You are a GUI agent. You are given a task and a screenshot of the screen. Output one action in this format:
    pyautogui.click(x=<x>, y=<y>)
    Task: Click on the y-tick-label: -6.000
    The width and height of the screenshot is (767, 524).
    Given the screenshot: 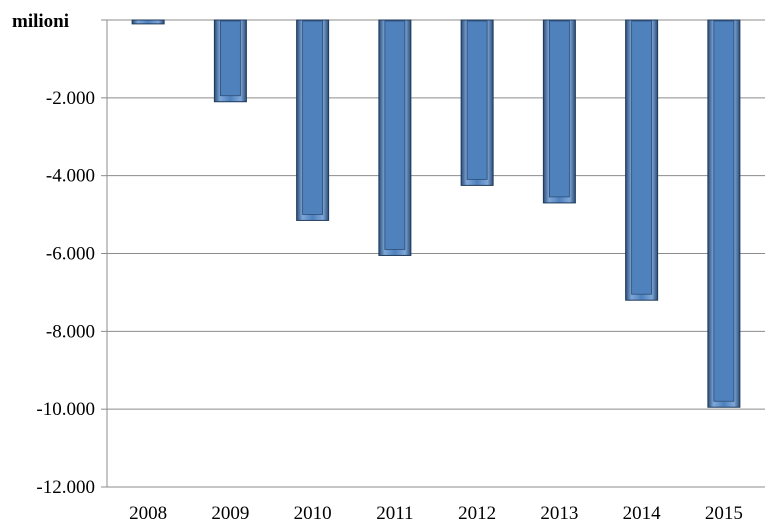 What is the action you would take?
    pyautogui.click(x=70, y=254)
    